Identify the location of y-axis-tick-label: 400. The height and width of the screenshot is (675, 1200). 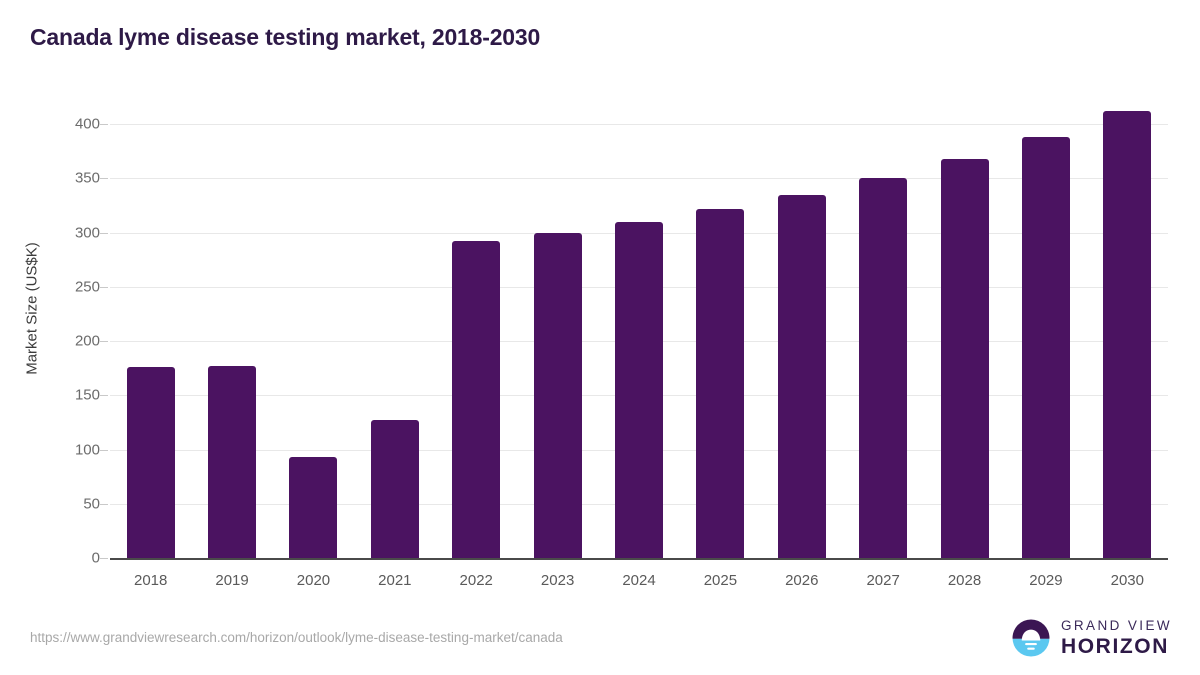
(87, 124).